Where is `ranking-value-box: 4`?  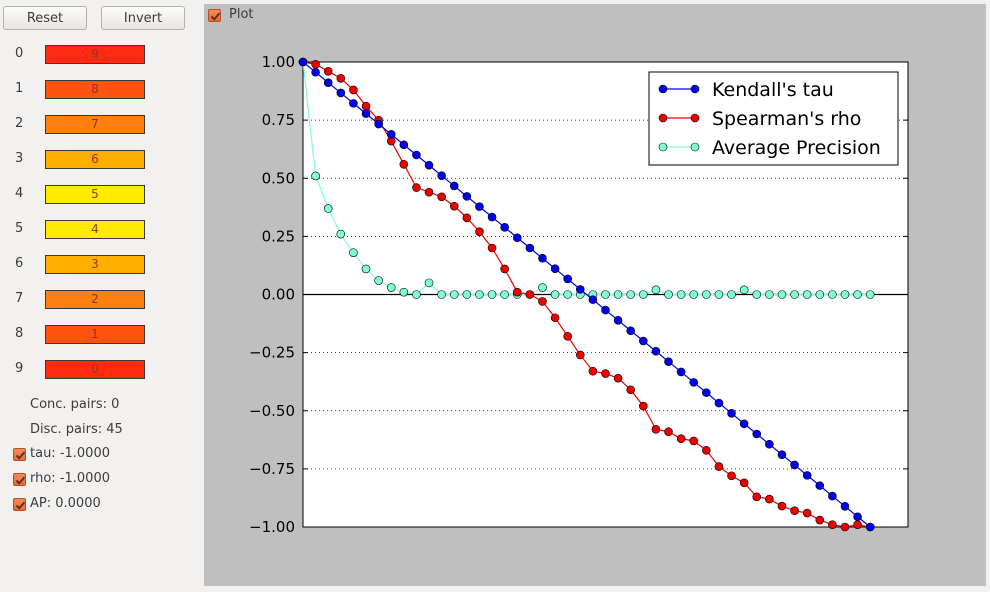
ranking-value-box: 4 is located at coordinates (95, 229).